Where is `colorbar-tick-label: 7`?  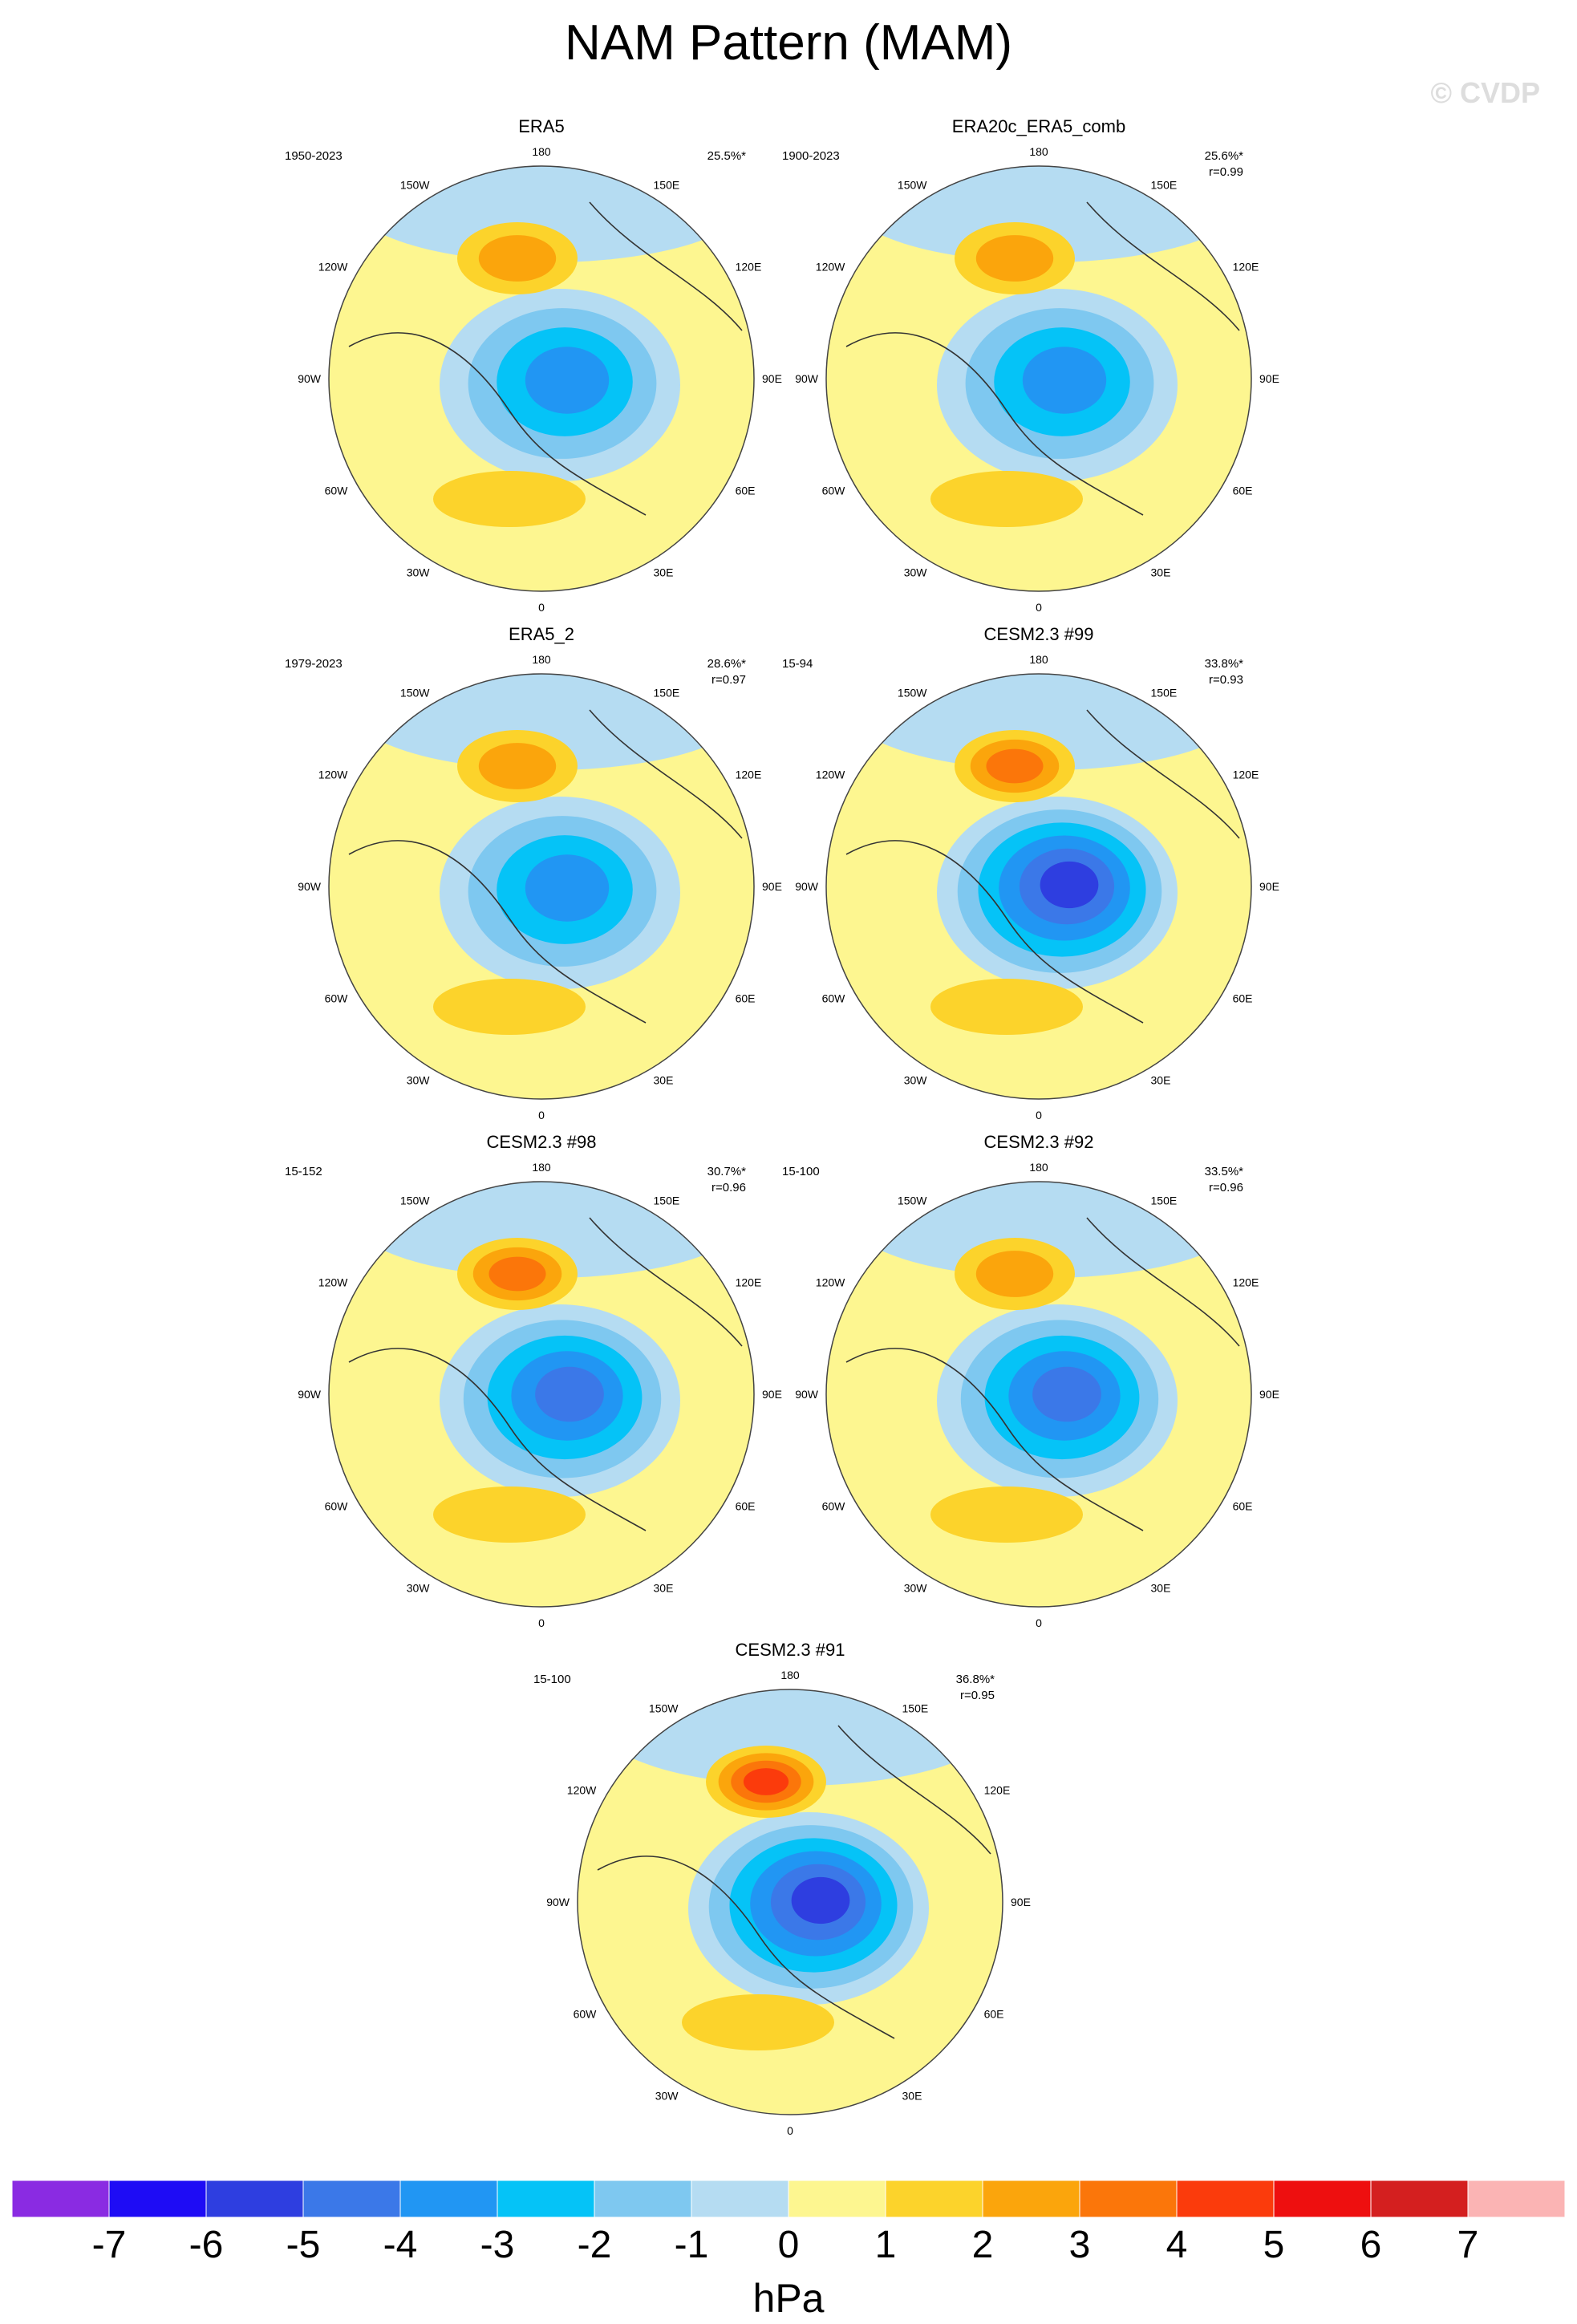 colorbar-tick-label: 7 is located at coordinates (1468, 2245).